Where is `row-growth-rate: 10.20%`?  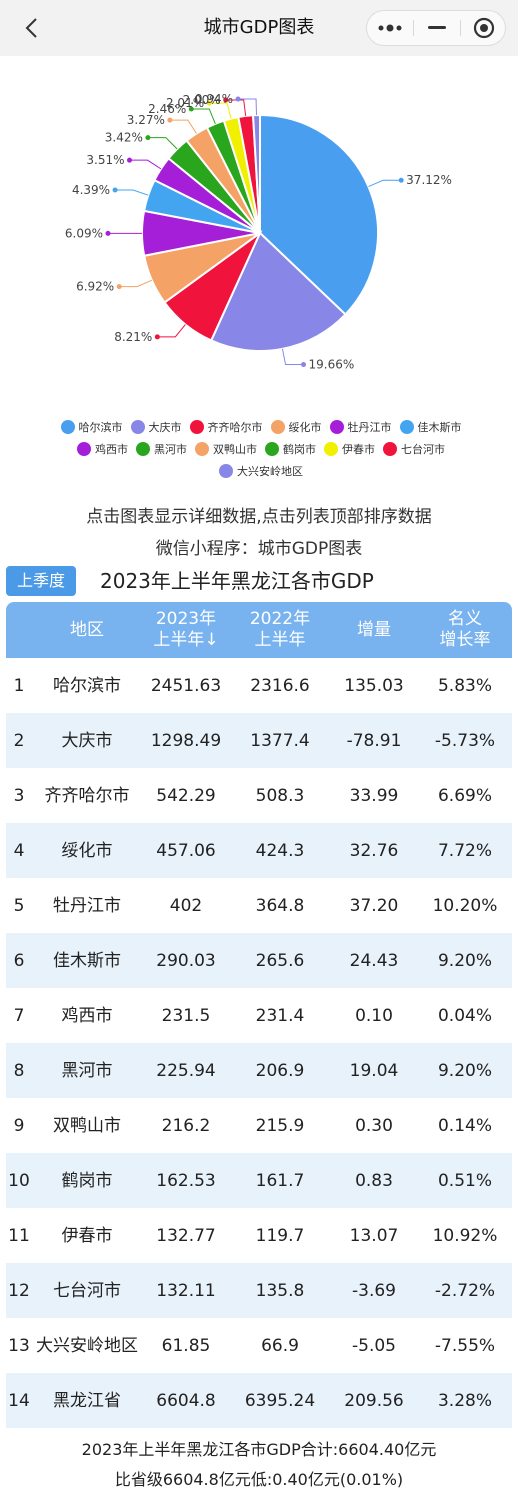
row-growth-rate: 10.20% is located at coordinates (465, 905).